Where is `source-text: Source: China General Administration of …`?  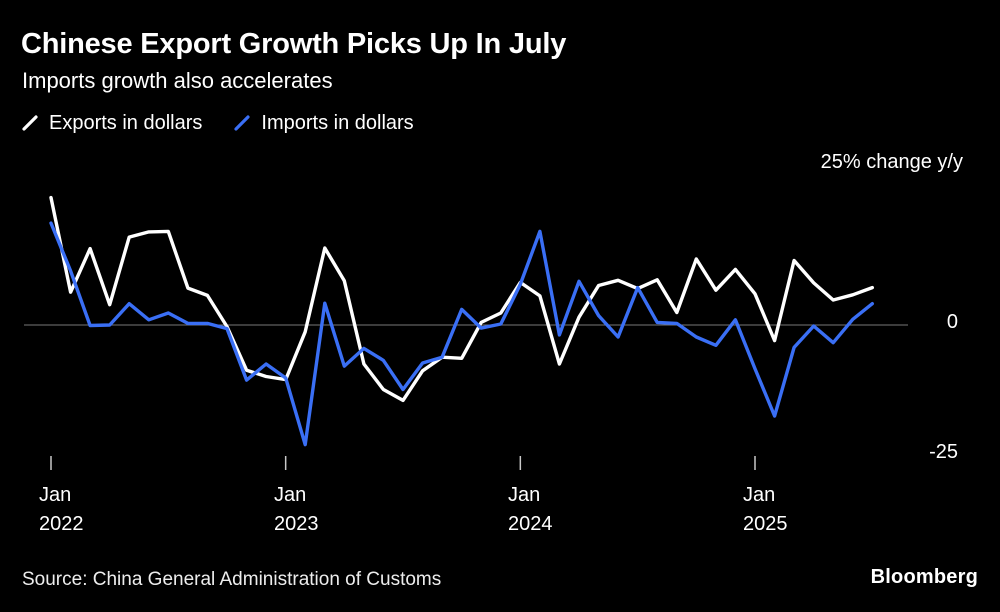 source-text: Source: China General Administration of … is located at coordinates (232, 579).